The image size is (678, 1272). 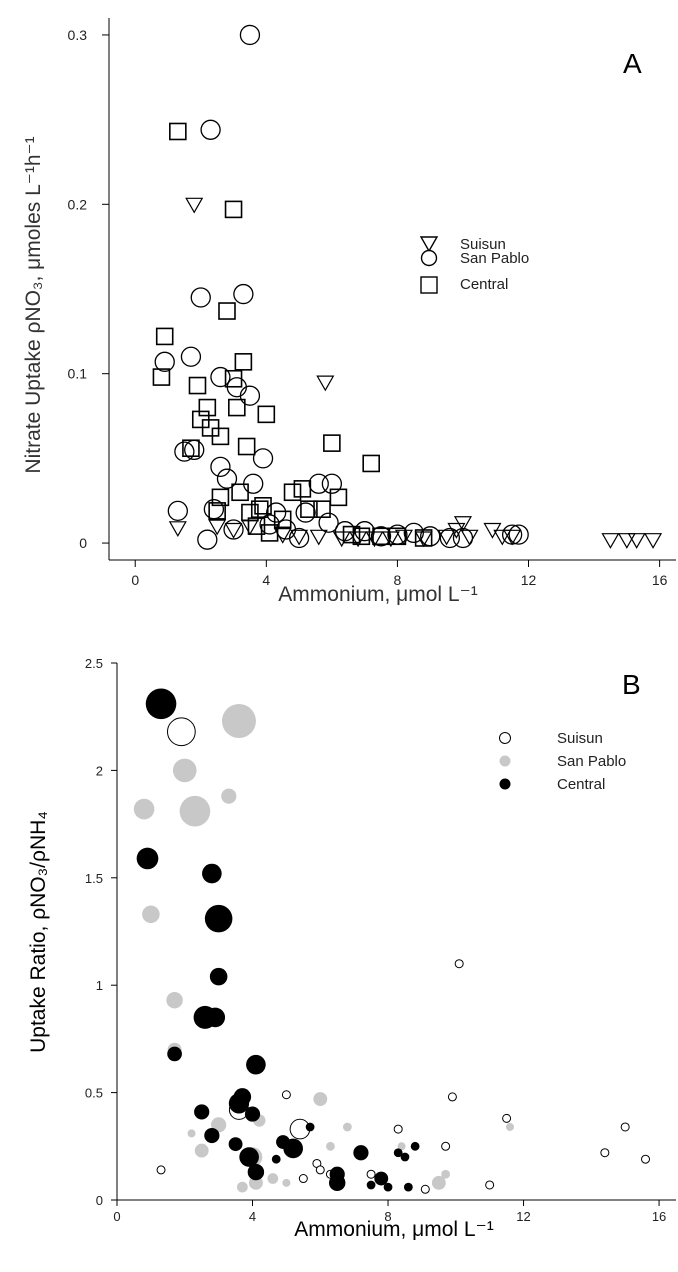 I want to click on legend-b-san-pablo-marker, so click(x=505, y=761).